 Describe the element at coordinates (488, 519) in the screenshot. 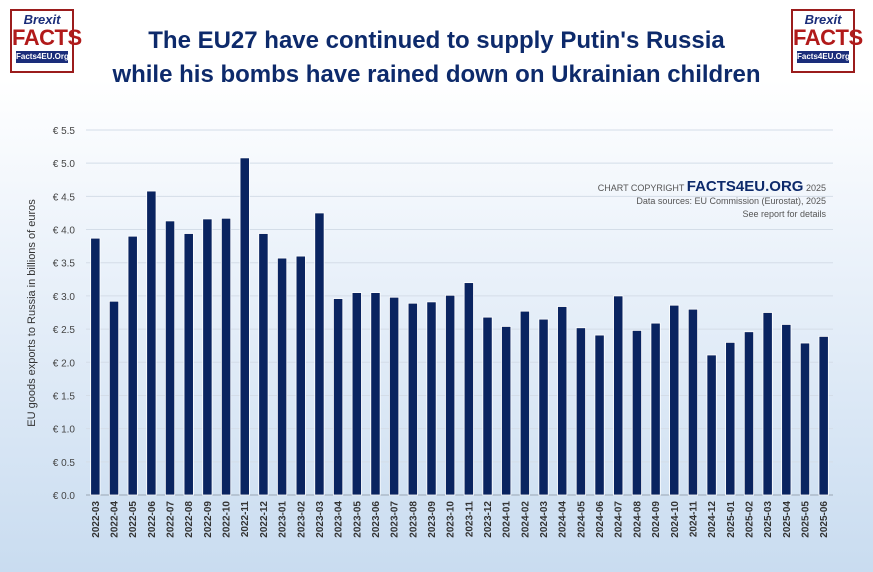

I see `x-tick-label: 2023-12` at that location.